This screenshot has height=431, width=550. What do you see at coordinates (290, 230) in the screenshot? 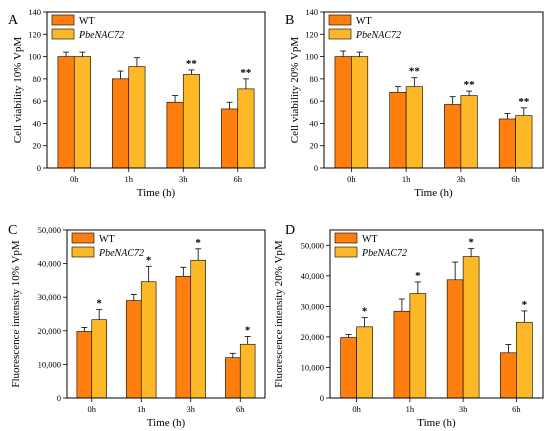
I see `panel-letter: D` at bounding box center [290, 230].